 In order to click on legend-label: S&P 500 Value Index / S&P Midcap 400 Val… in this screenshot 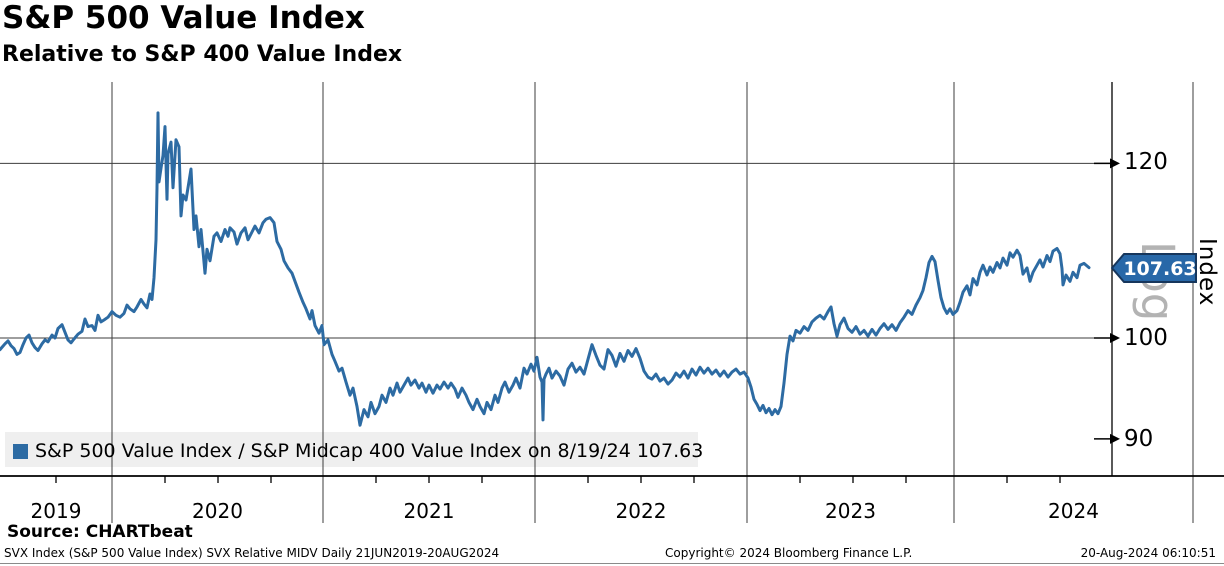, I will do `click(369, 451)`.